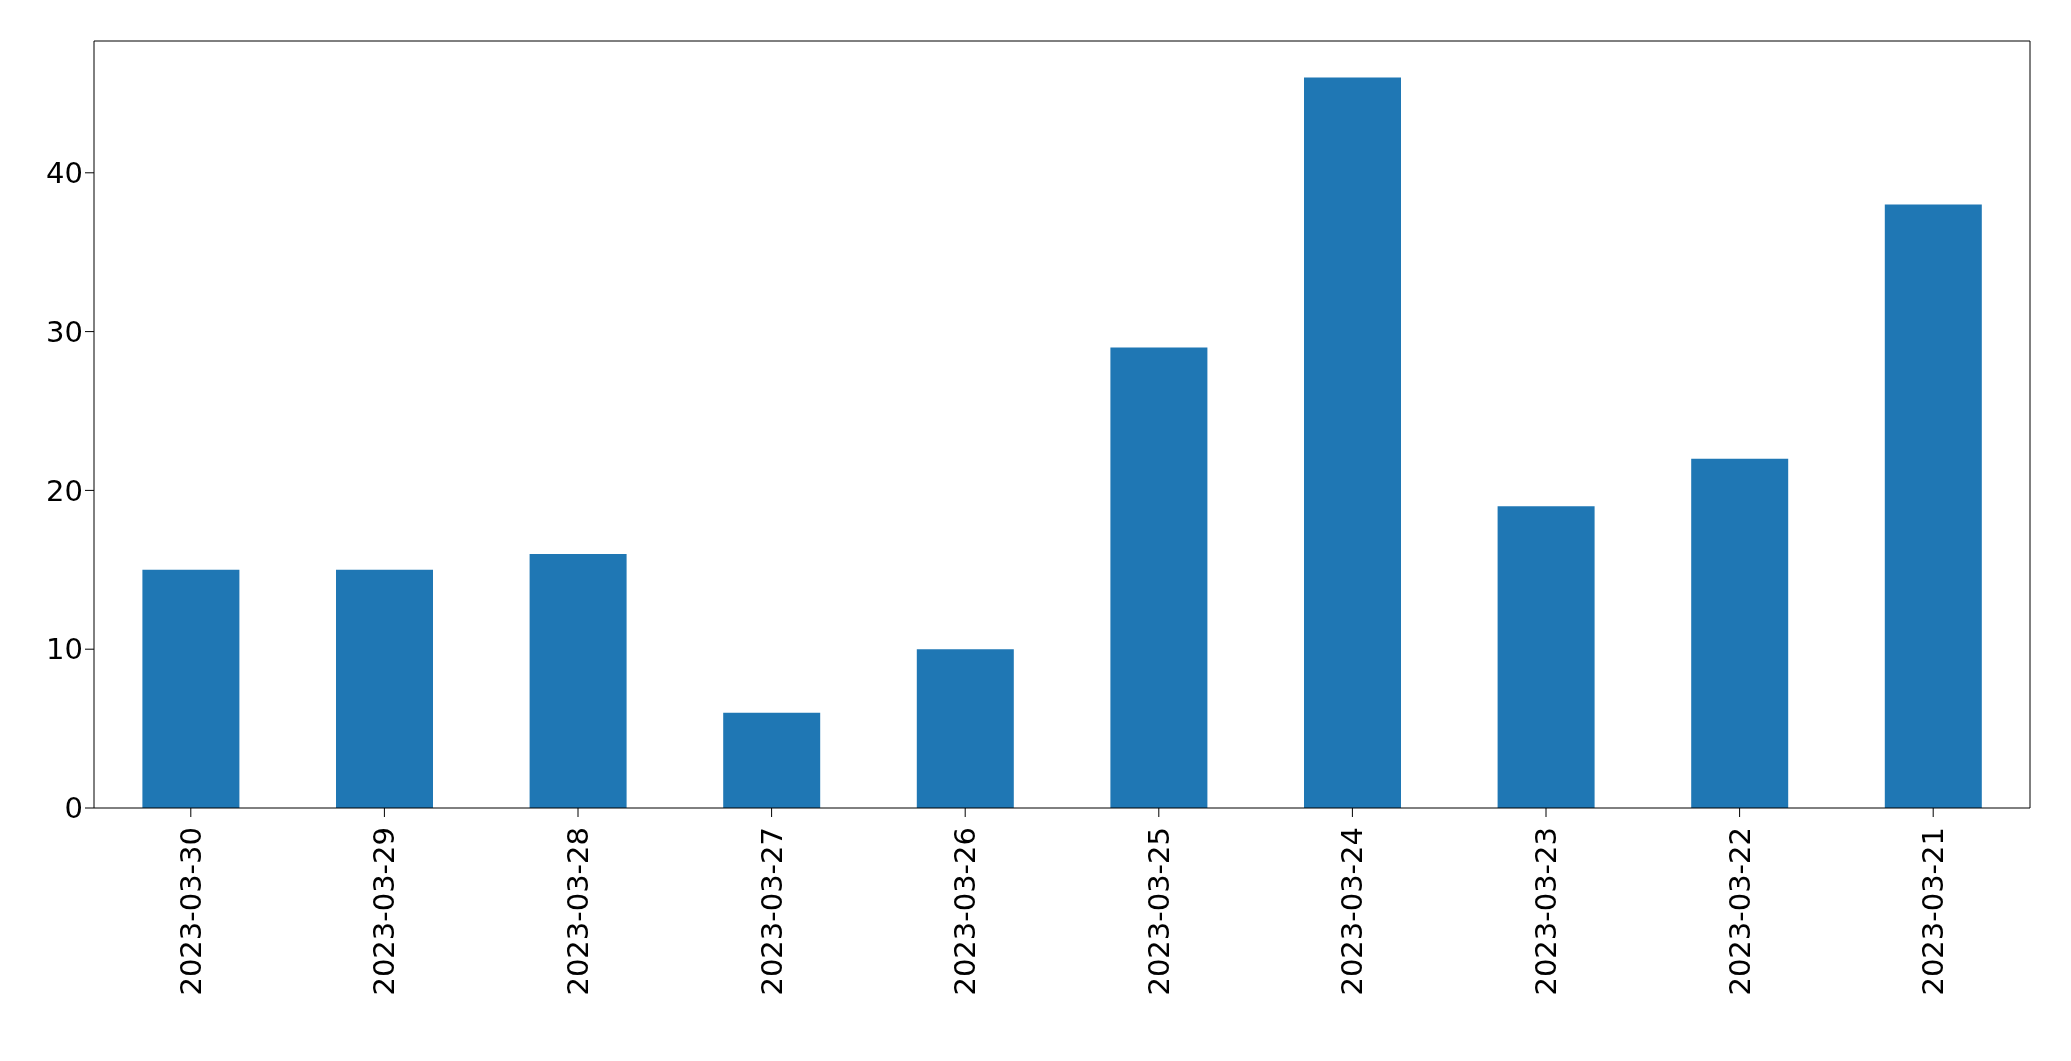  I want to click on x-tick-label: 2023-03-29, so click(384, 911).